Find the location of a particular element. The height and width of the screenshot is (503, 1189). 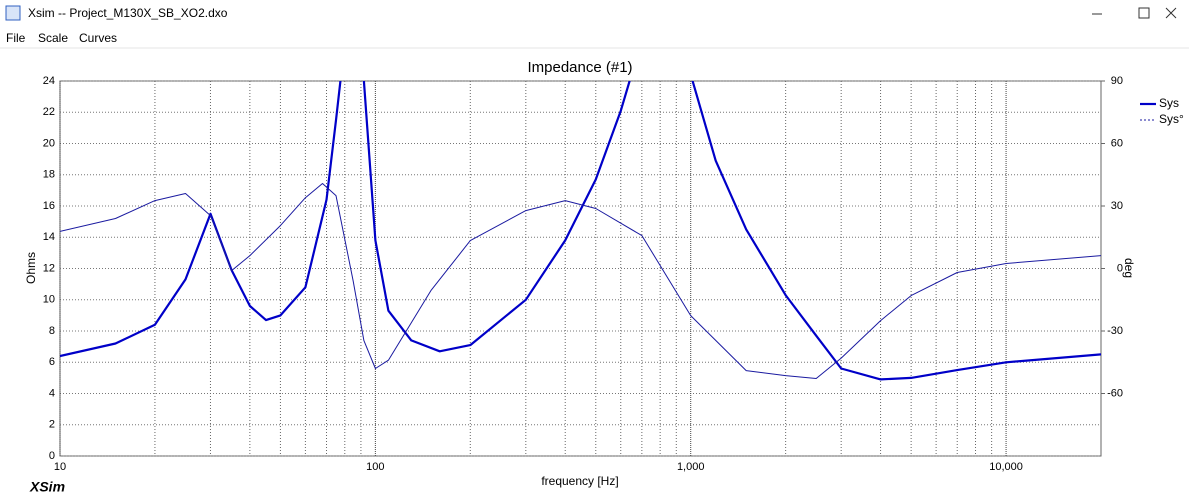

y-tick-label: 10 is located at coordinates (49, 300).